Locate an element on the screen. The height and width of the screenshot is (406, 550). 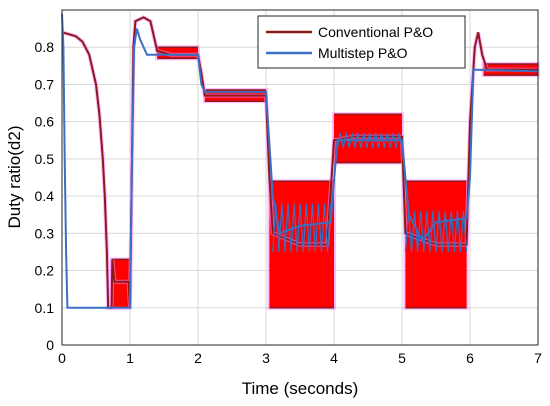
y-tick-label: 0.8 is located at coordinates (45, 47).